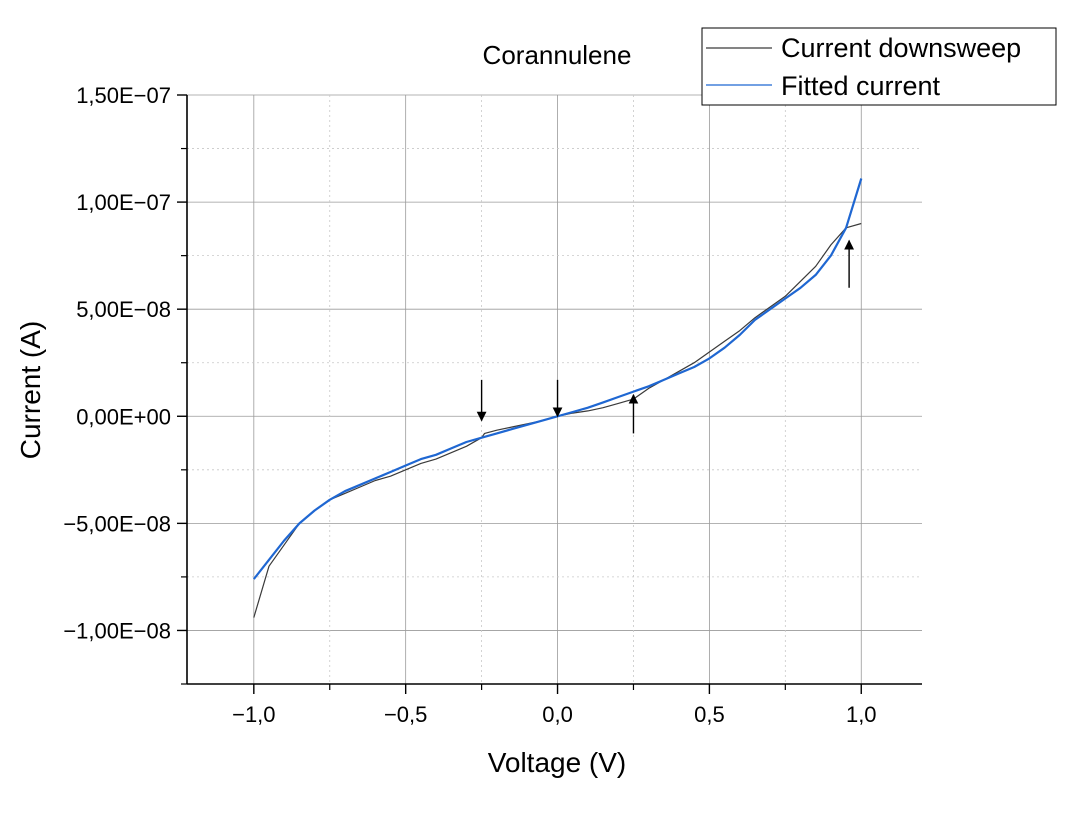  What do you see at coordinates (123, 202) in the screenshot?
I see `y-tick-label: 1,00E−07` at bounding box center [123, 202].